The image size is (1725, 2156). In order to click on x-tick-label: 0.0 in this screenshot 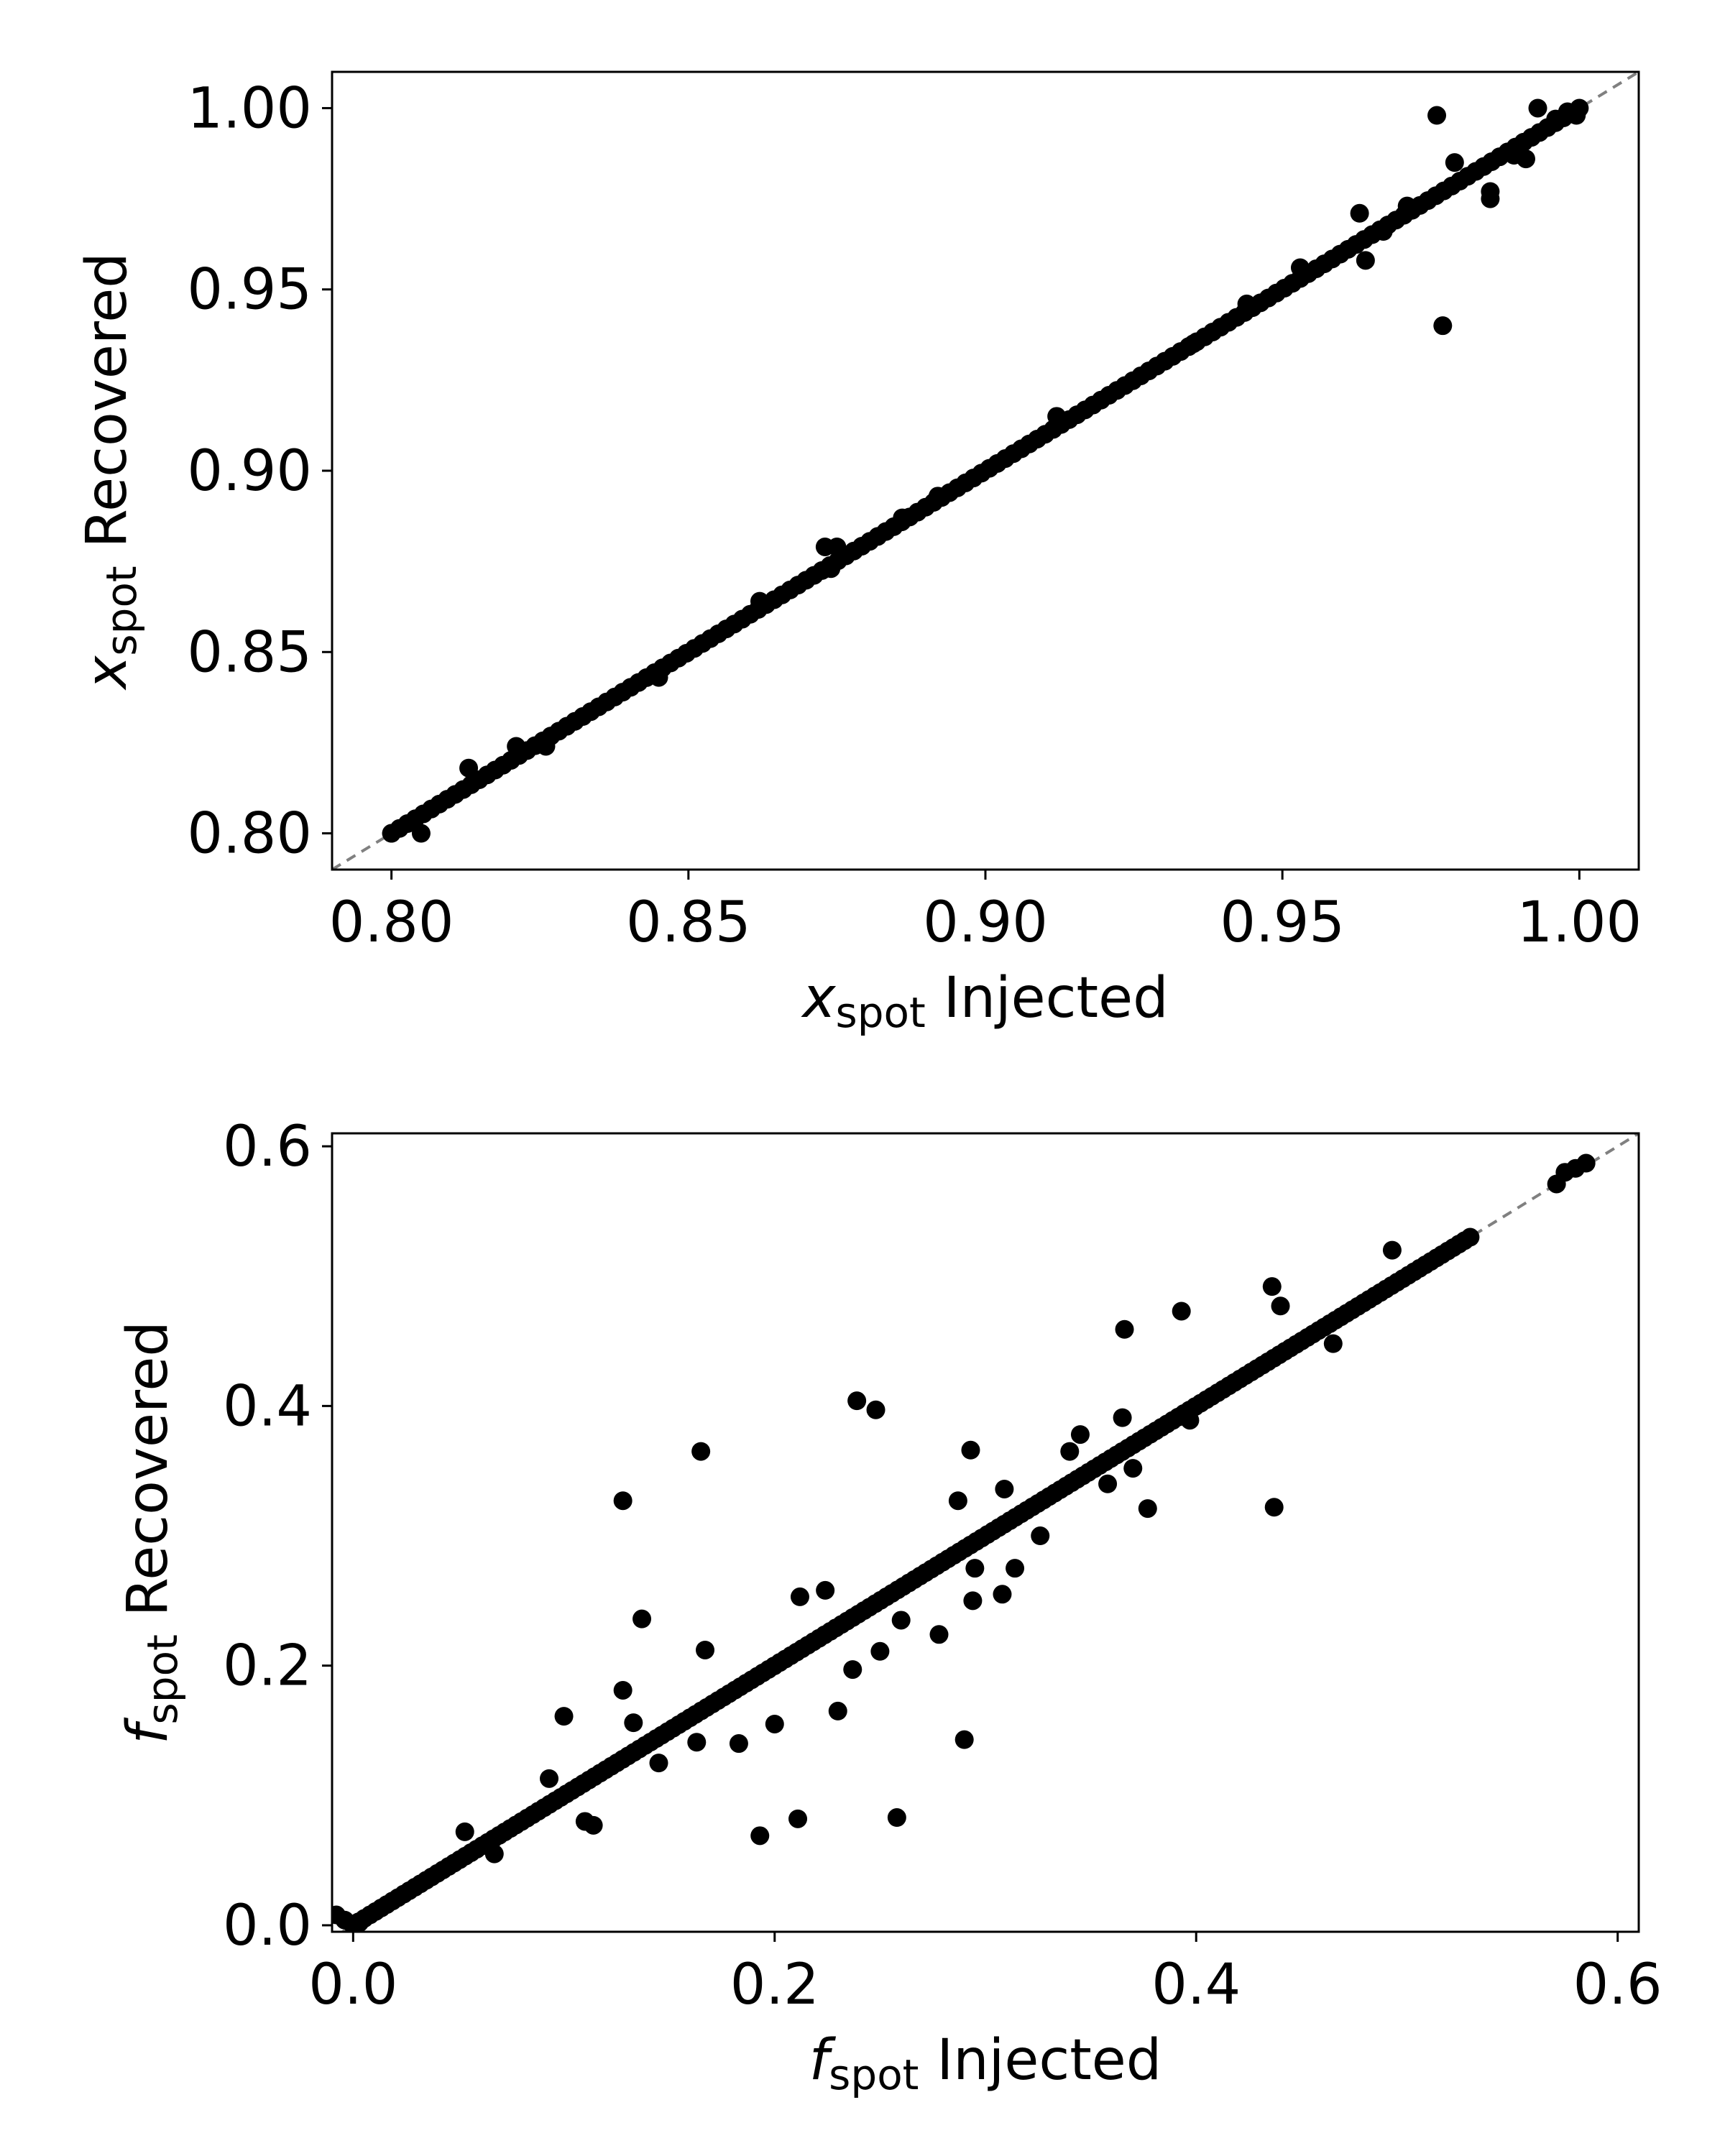, I will do `click(352, 1985)`.